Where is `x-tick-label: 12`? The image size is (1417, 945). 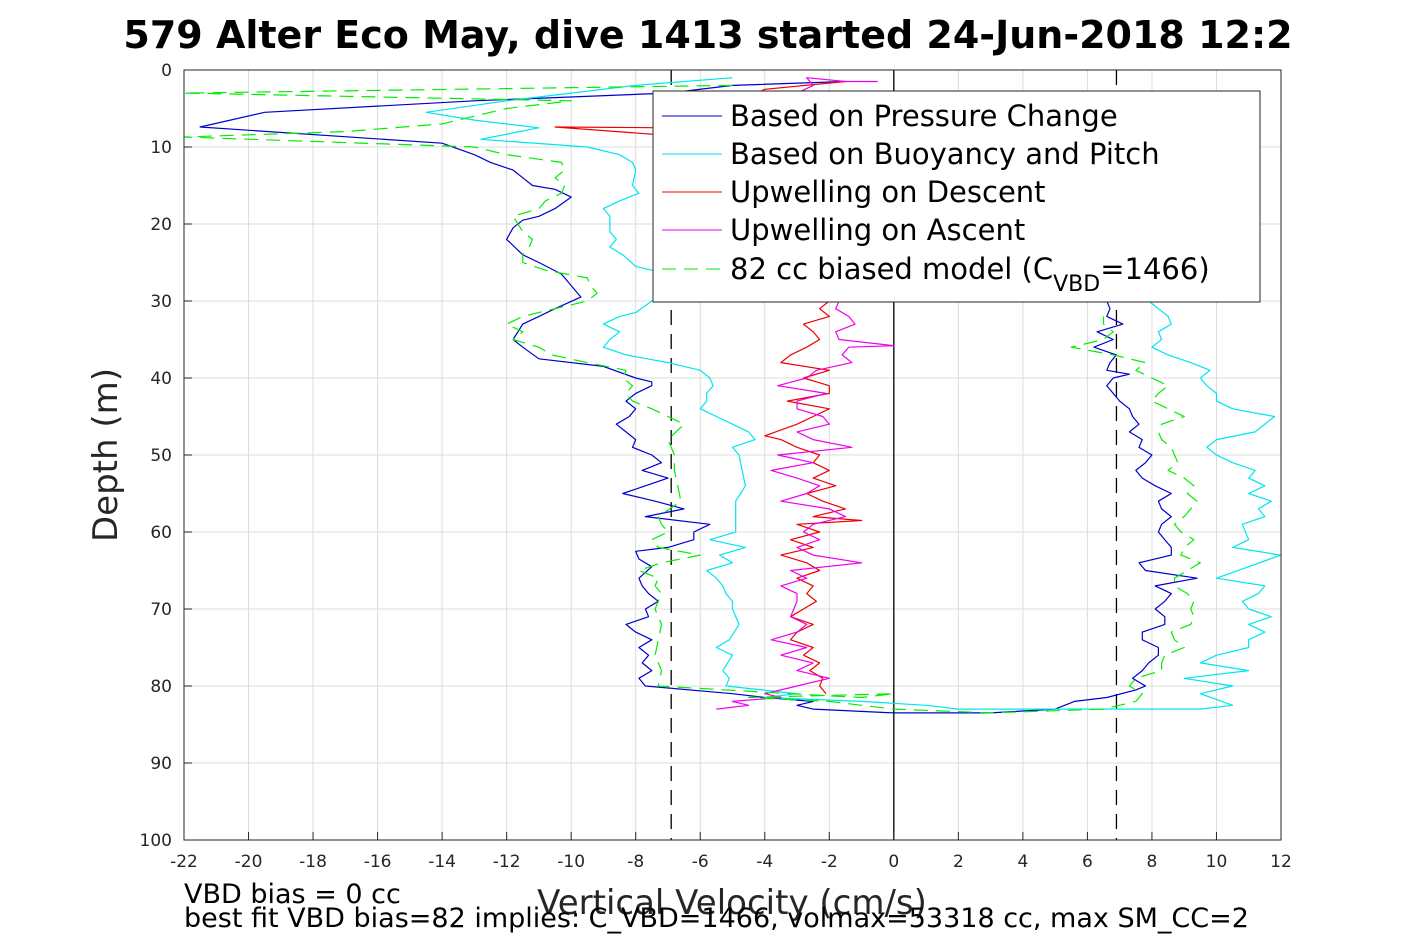 x-tick-label: 12 is located at coordinates (1281, 862).